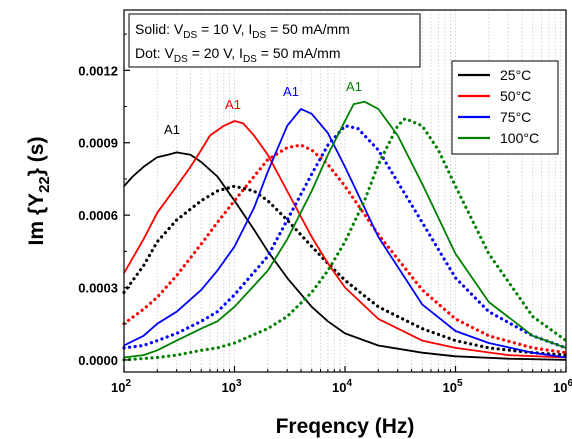  I want to click on x-tick-labels: 10² 10³ 10⁴ 10⁵ 10⁶, so click(341, 386).